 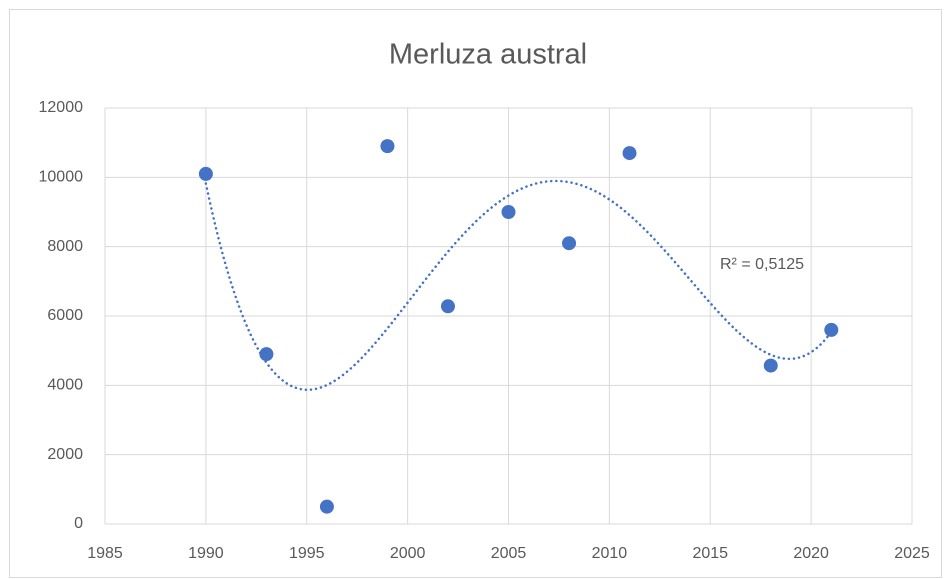 What do you see at coordinates (488, 55) in the screenshot?
I see `chart-title: Merluza austral` at bounding box center [488, 55].